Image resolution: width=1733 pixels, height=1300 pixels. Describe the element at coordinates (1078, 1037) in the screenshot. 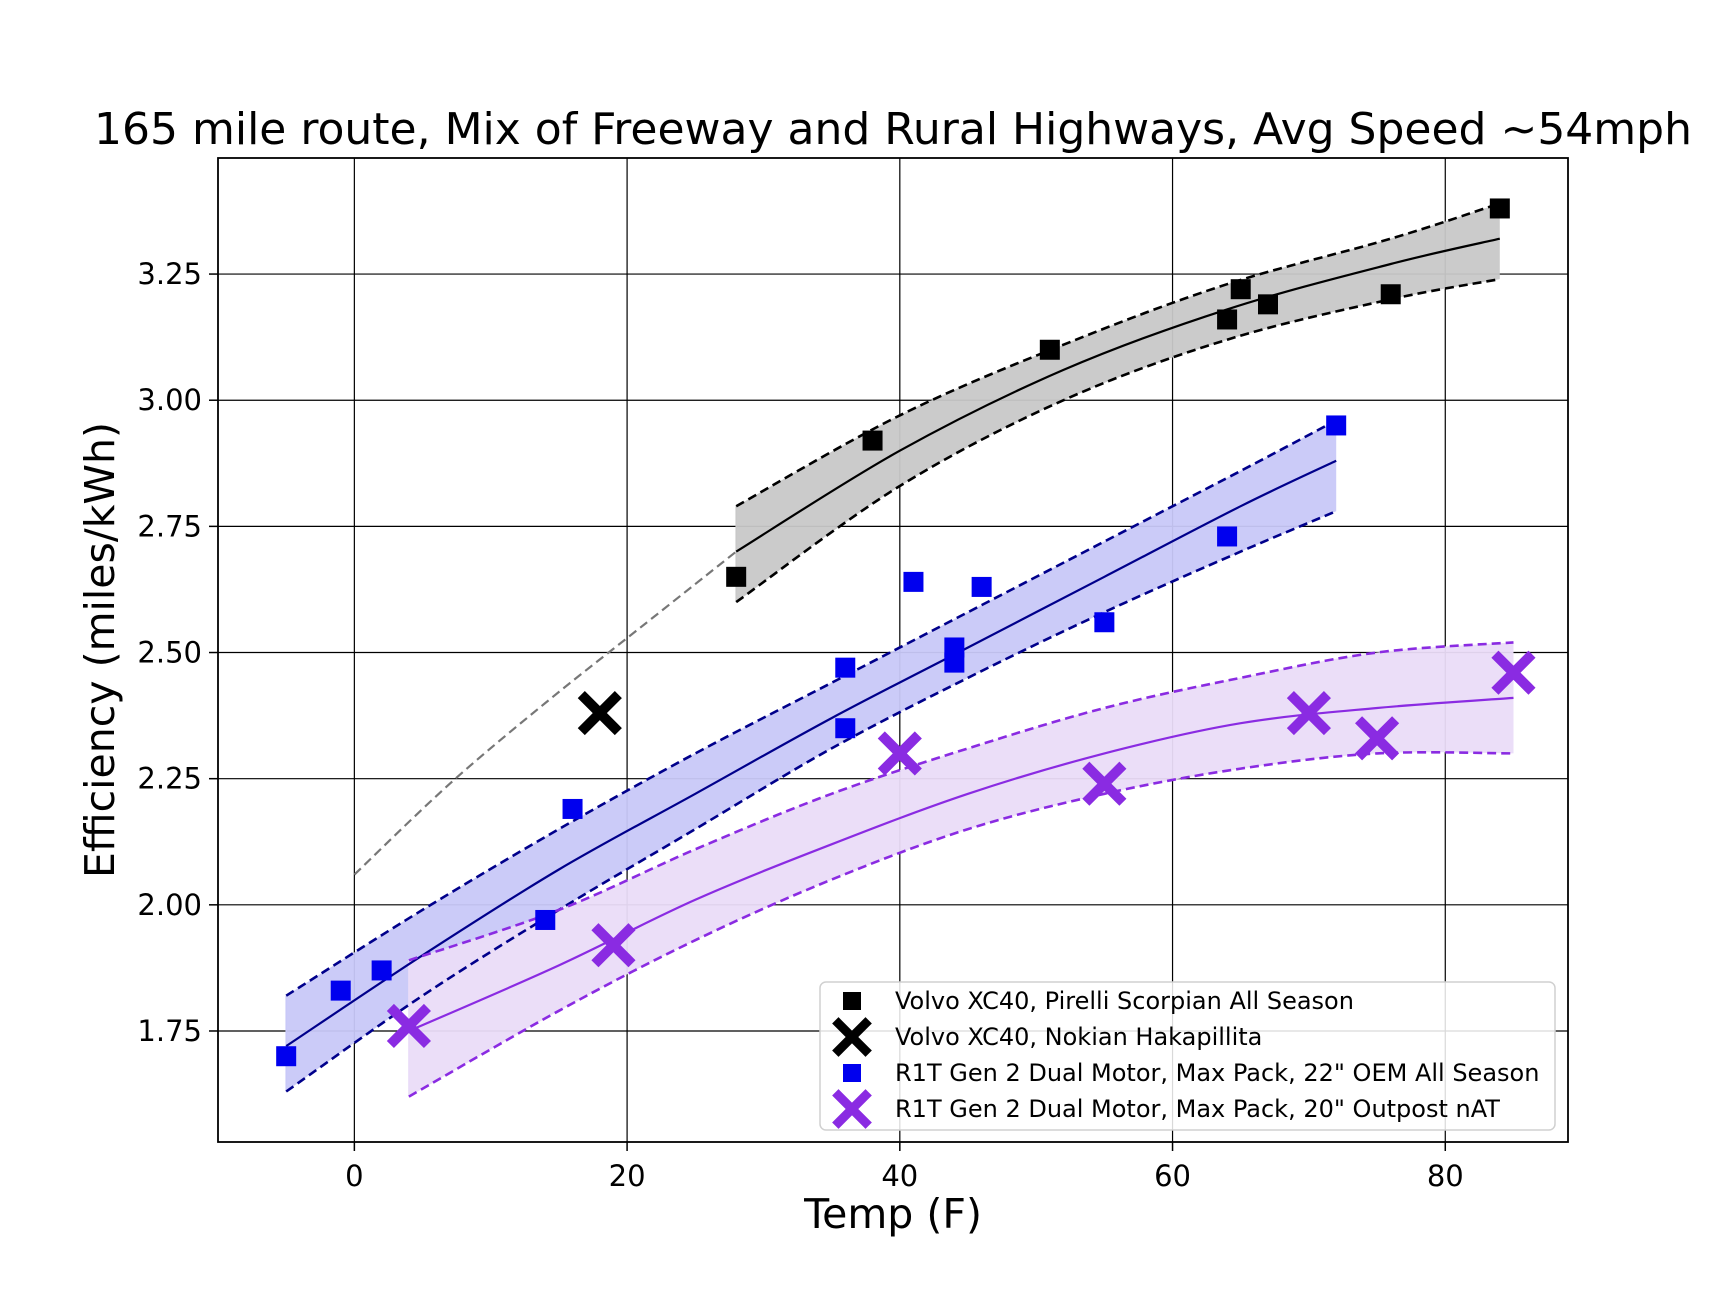

I see `legend-label: Volvo XC40, Nokian Hakapillita` at that location.